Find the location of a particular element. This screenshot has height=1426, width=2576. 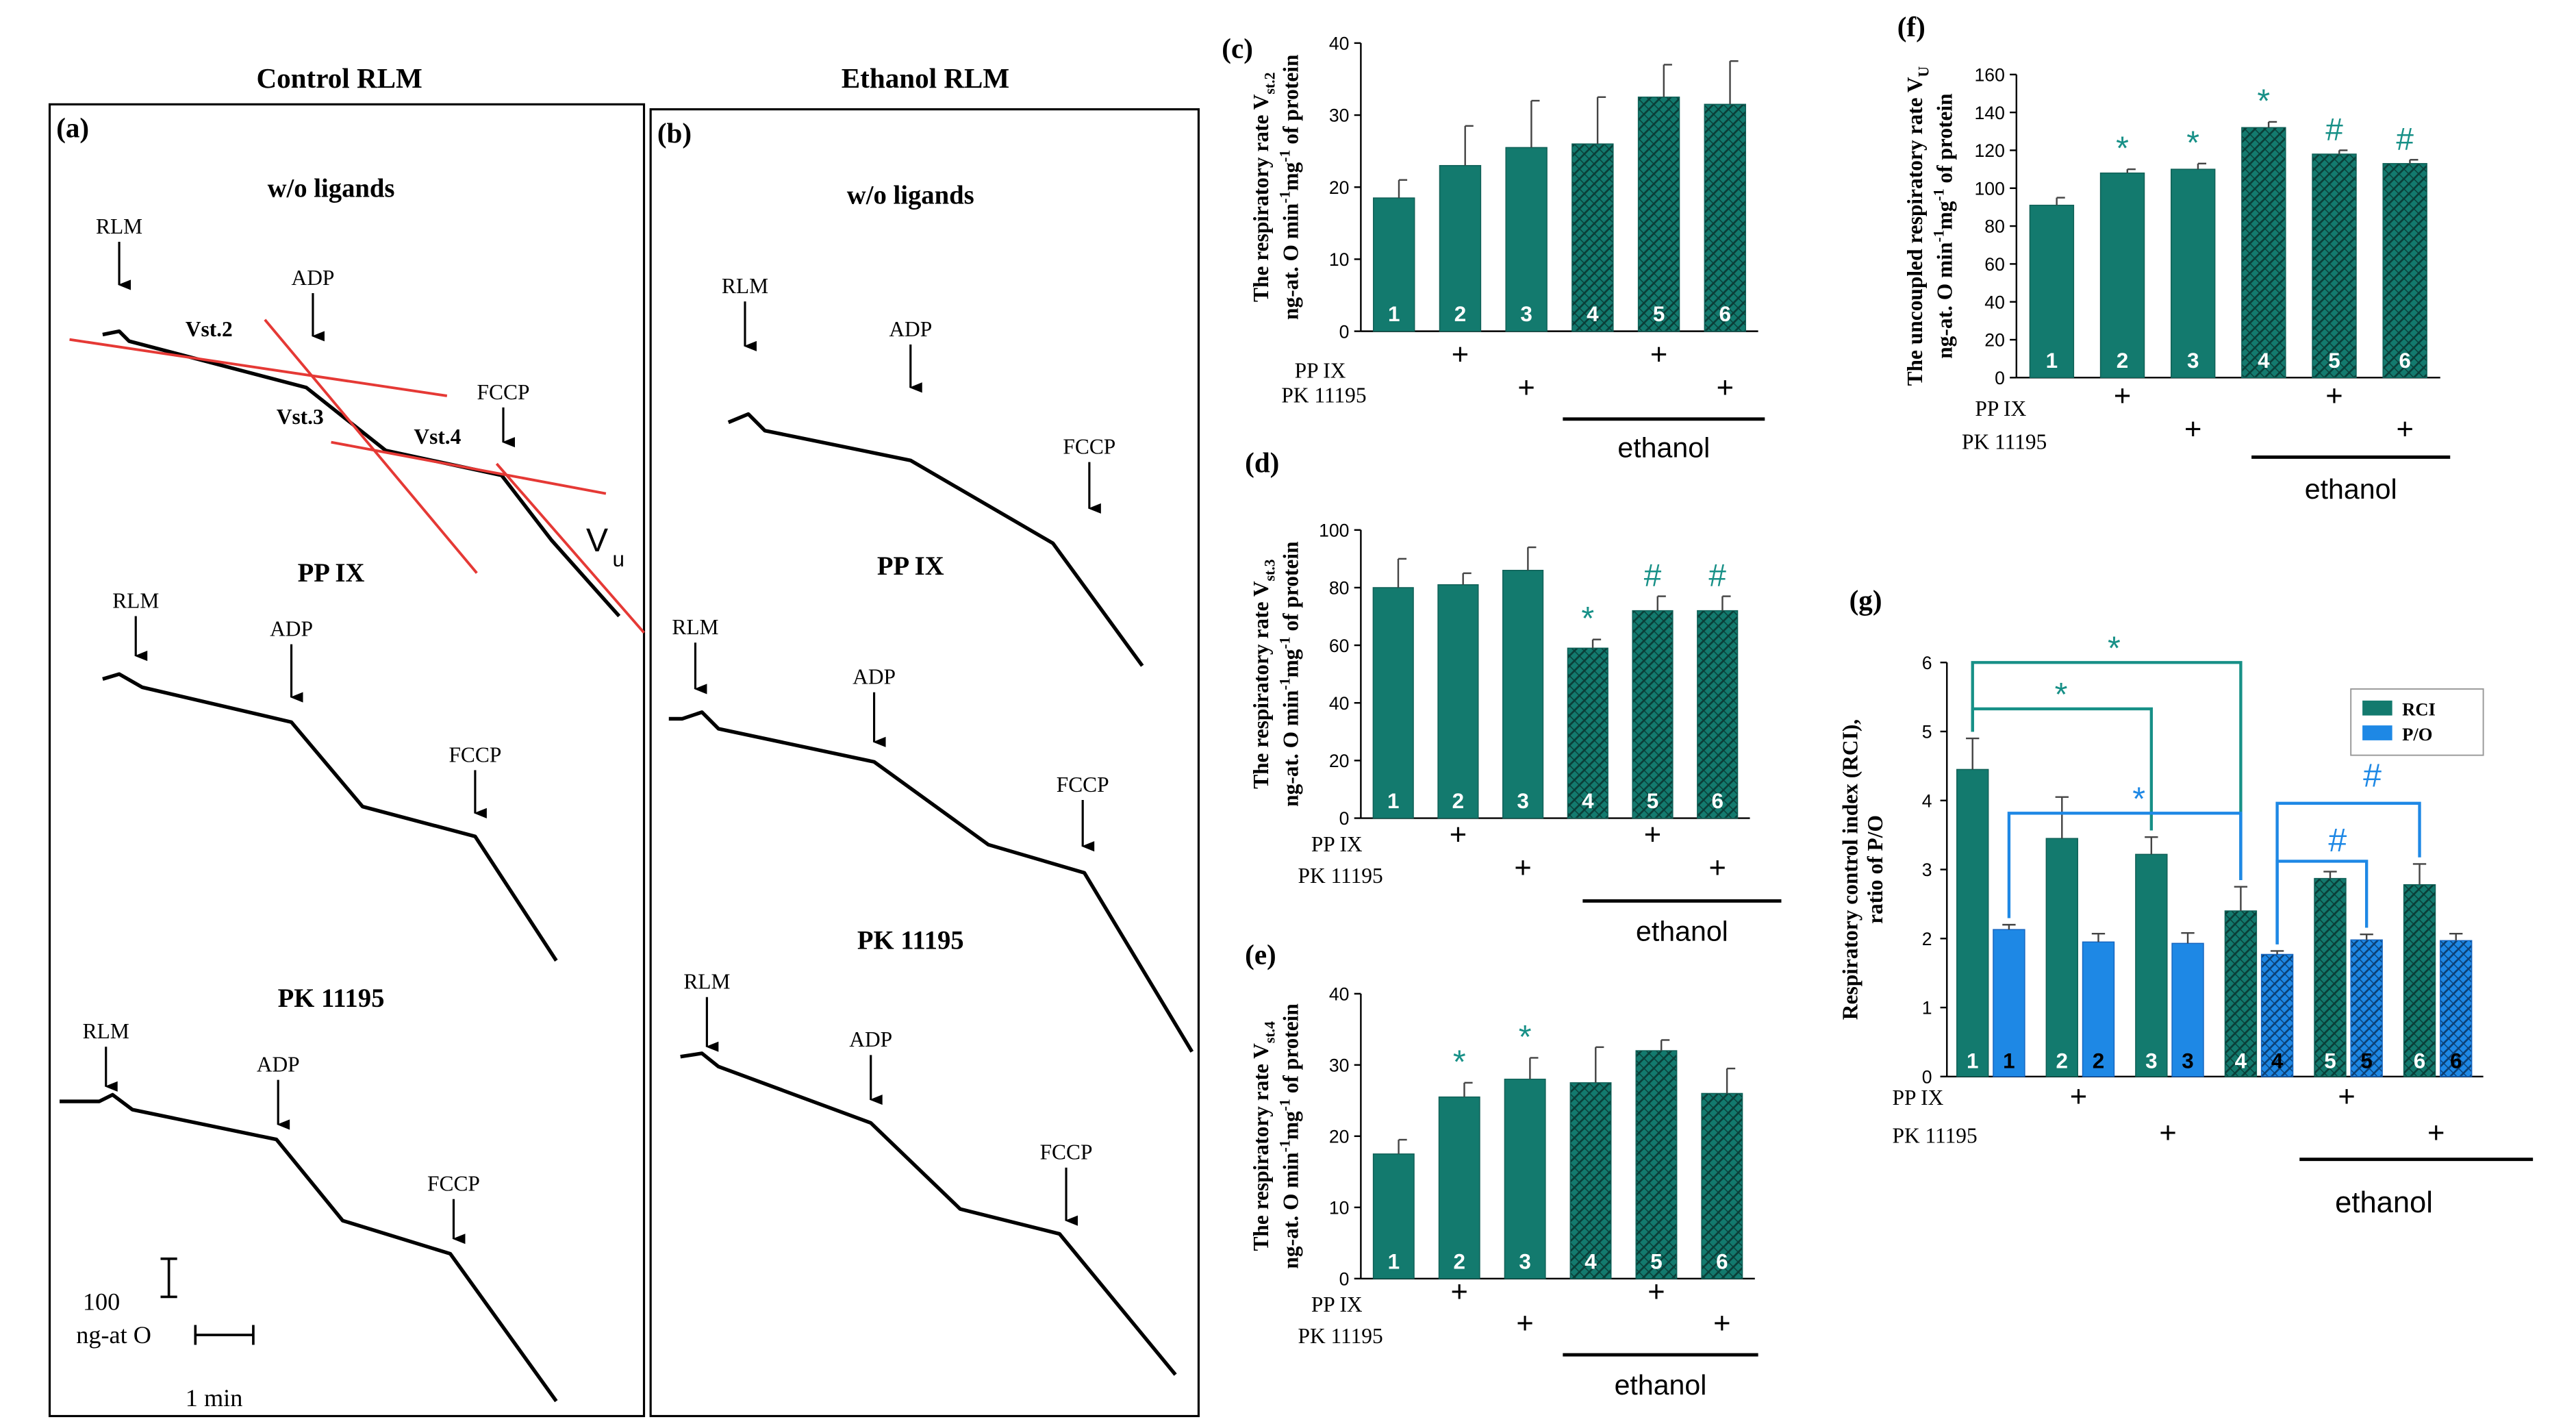

y-tick-label: 100 is located at coordinates (1990, 188).